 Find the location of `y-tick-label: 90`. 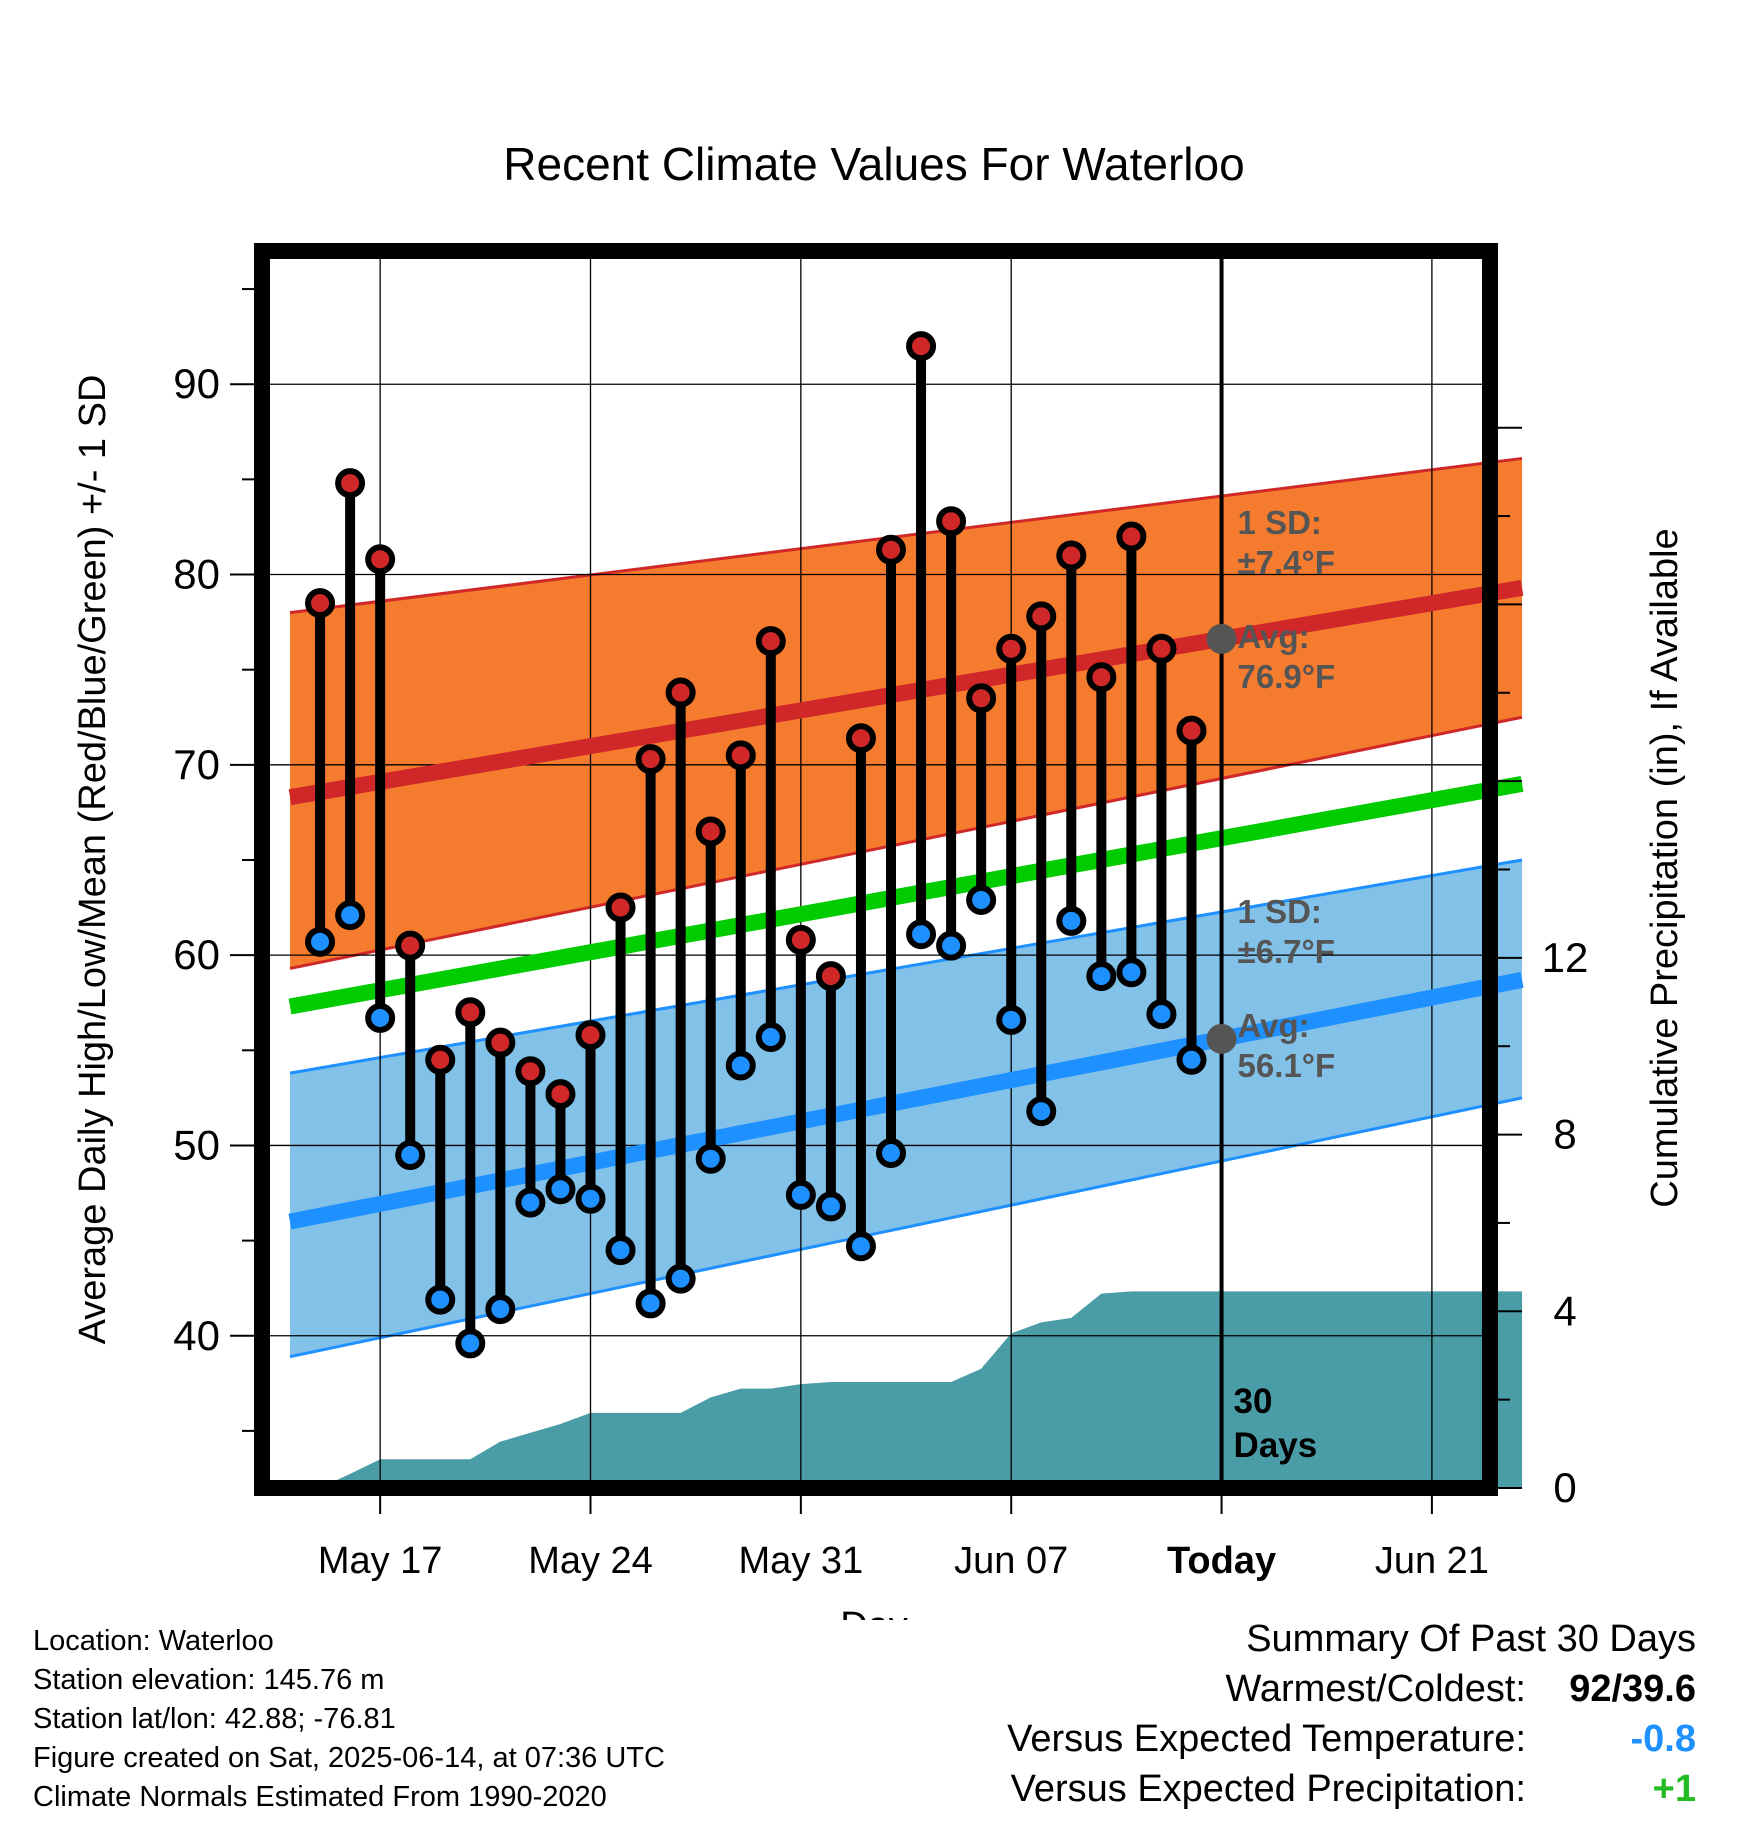

y-tick-label: 90 is located at coordinates (196, 383).